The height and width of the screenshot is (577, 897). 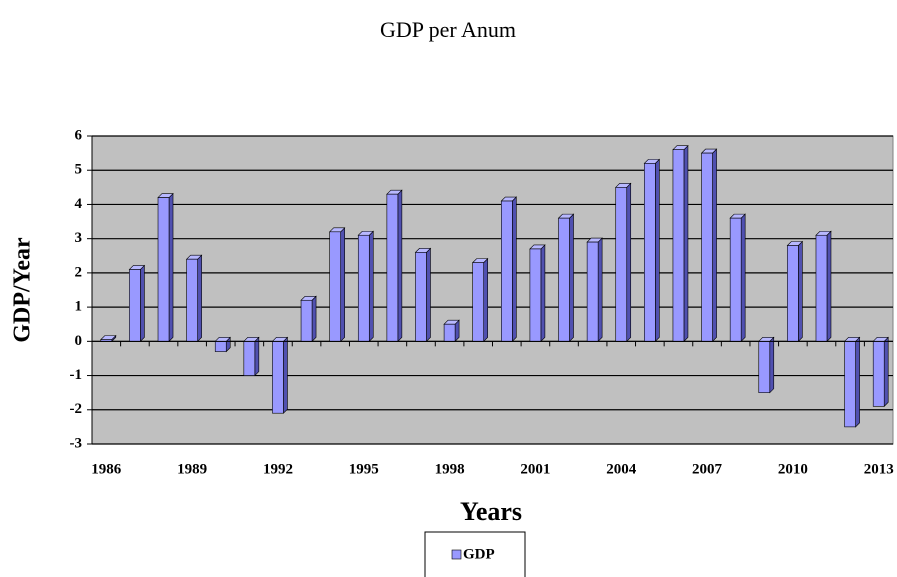 I want to click on x-axis-label: Years, so click(x=491, y=511).